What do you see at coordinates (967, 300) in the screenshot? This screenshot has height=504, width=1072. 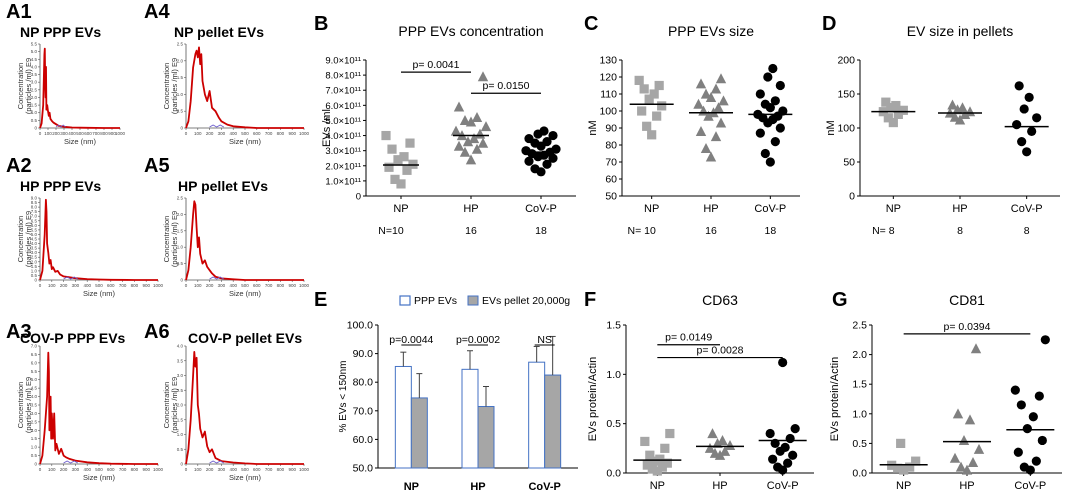 I see `g-title: CD81` at bounding box center [967, 300].